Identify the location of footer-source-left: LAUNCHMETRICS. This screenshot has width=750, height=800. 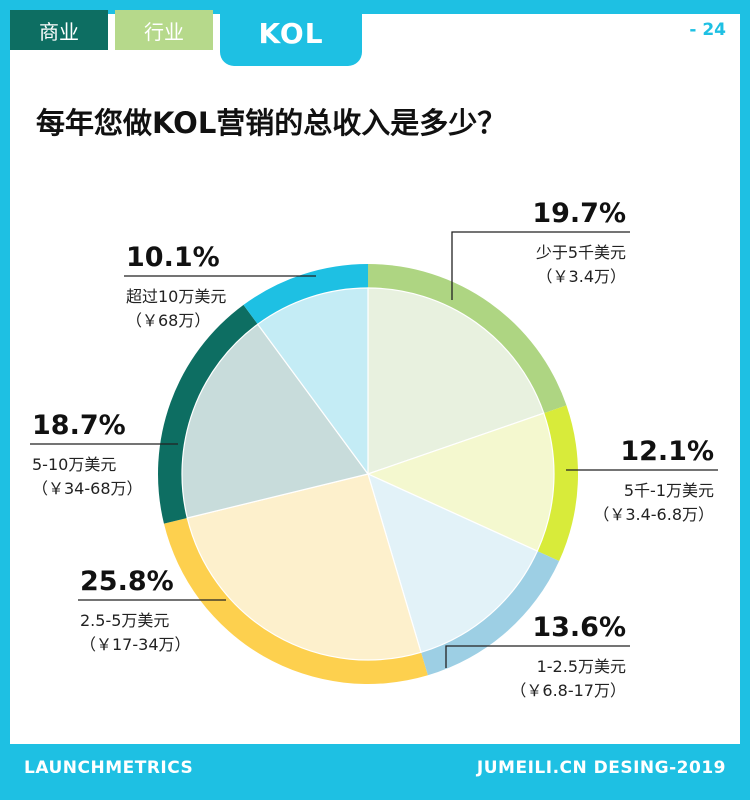
(109, 768).